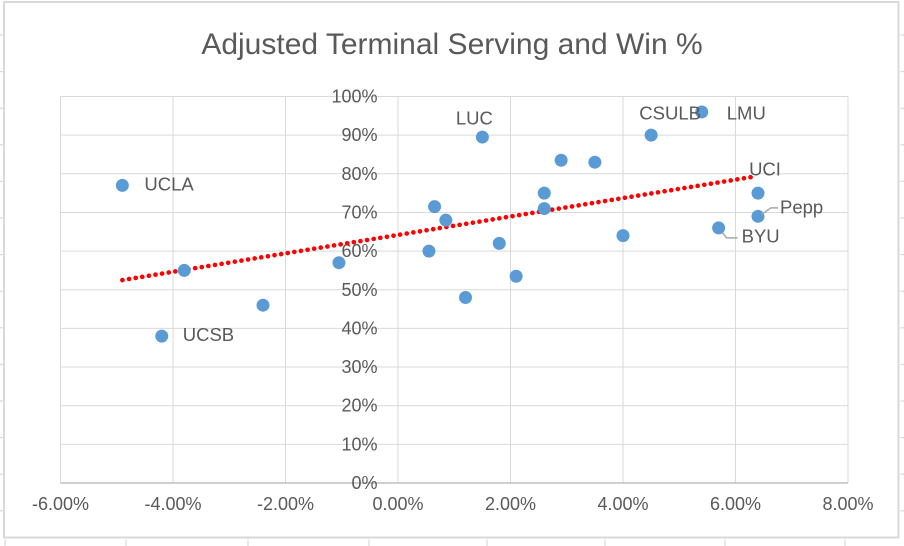 The image size is (904, 546). What do you see at coordinates (622, 504) in the screenshot?
I see `x-tick-label: 4.00%` at bounding box center [622, 504].